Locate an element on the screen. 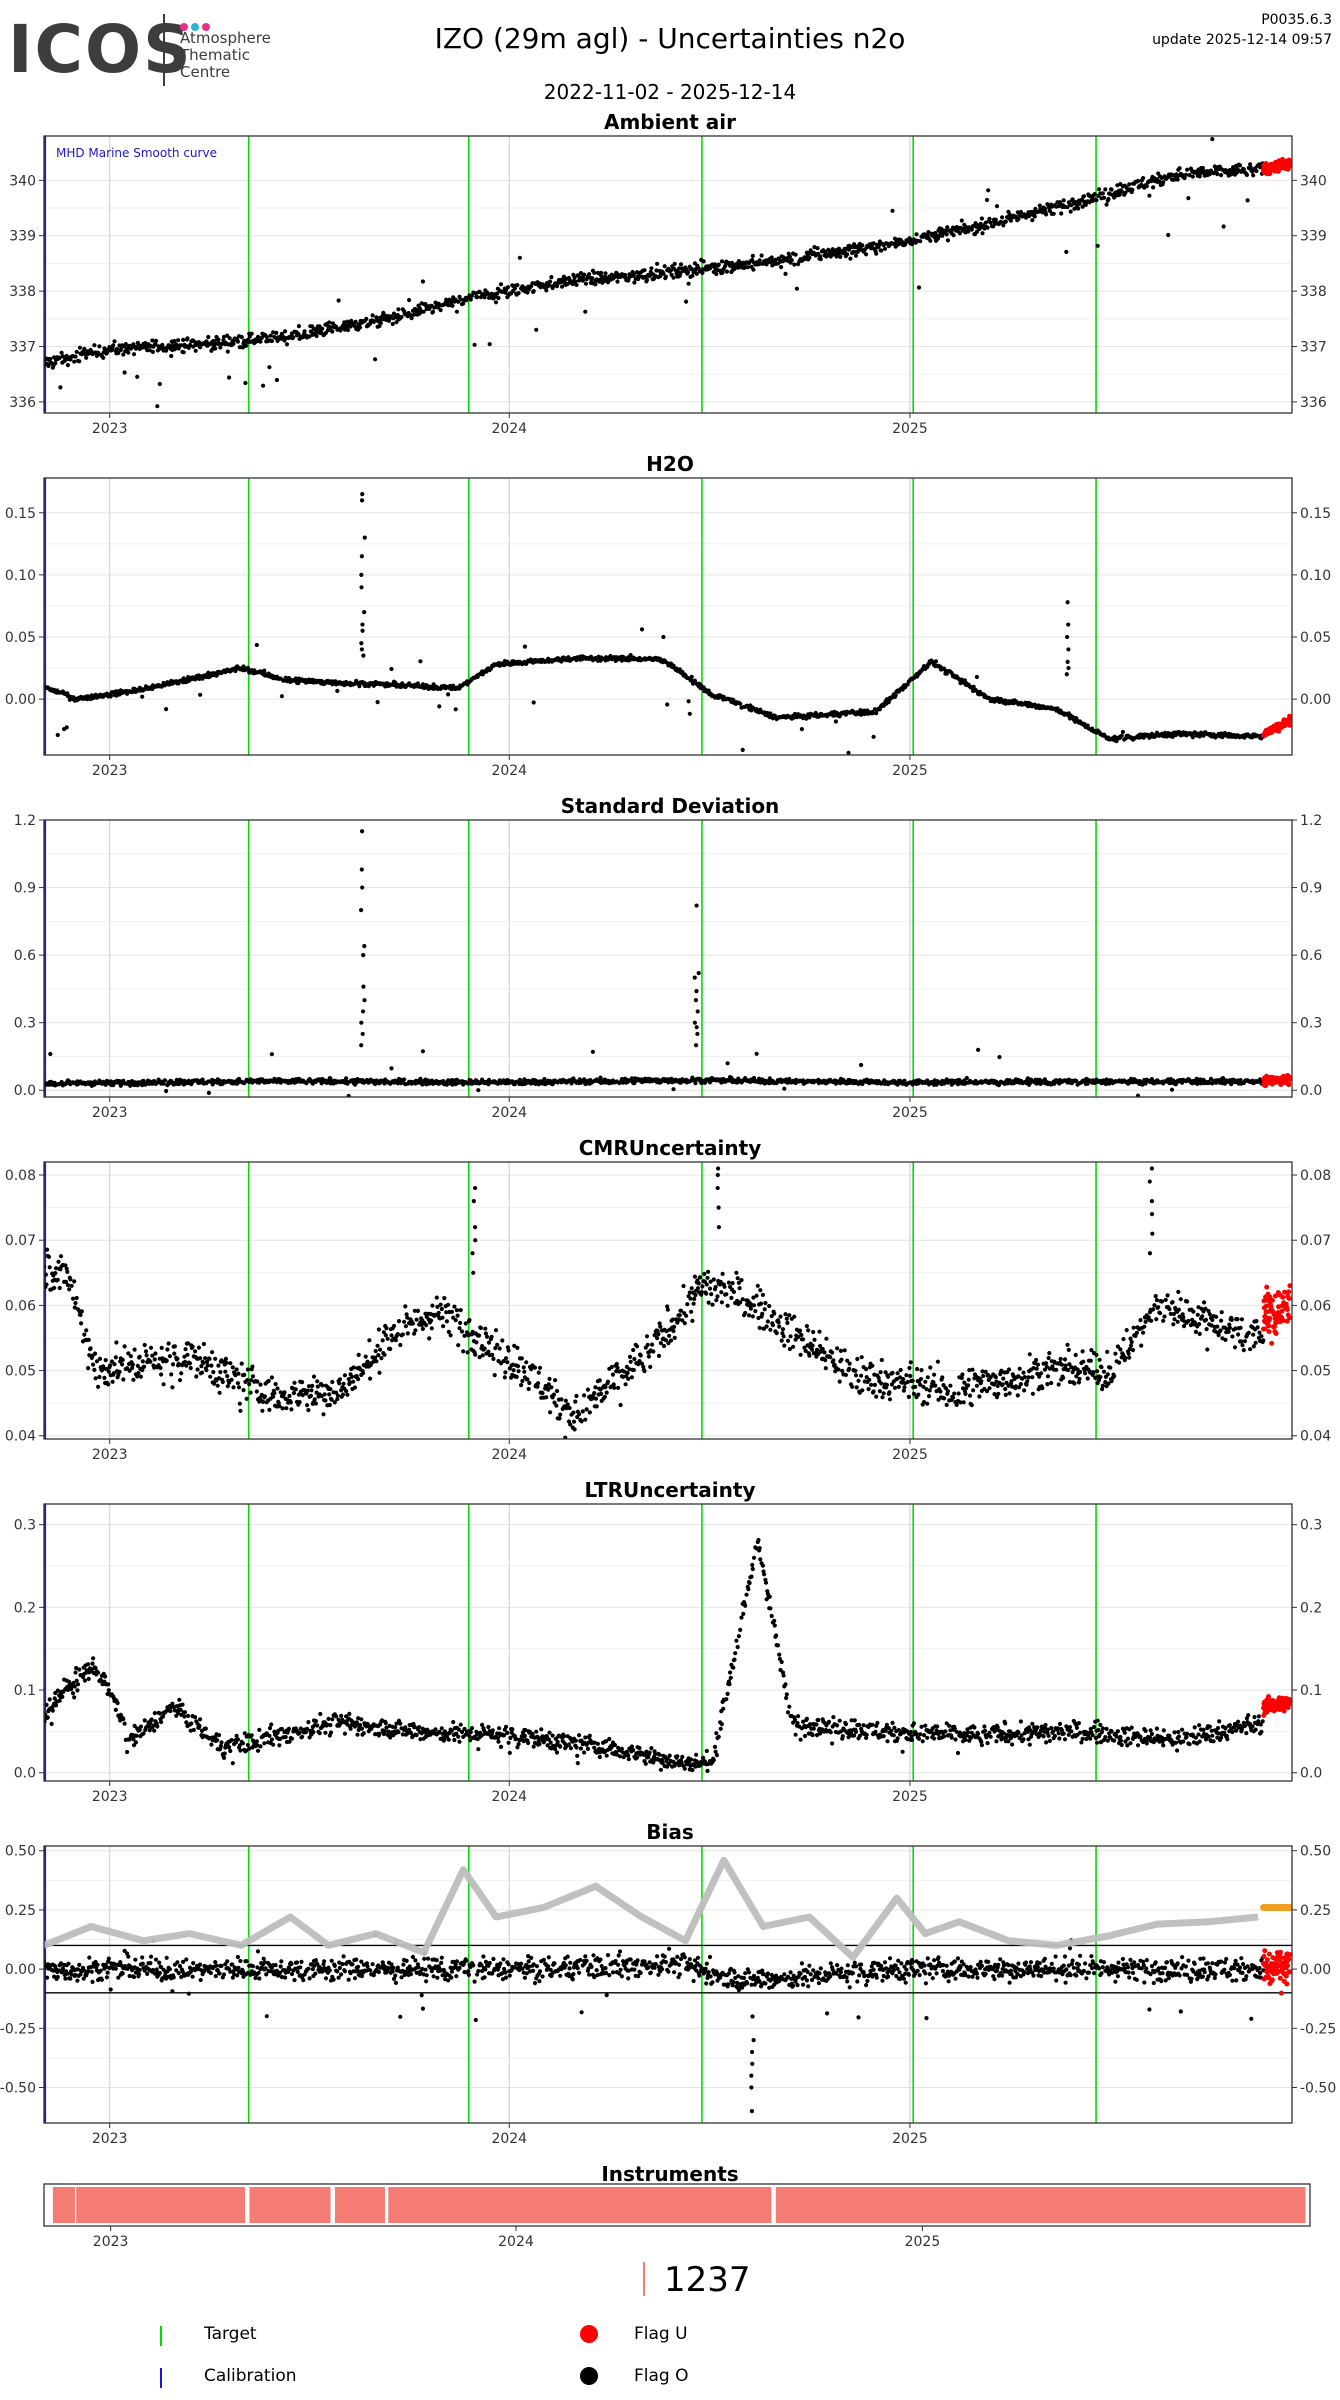 The width and height of the screenshot is (1340, 2400). y-tick-label-left: 0.10 is located at coordinates (20, 576).